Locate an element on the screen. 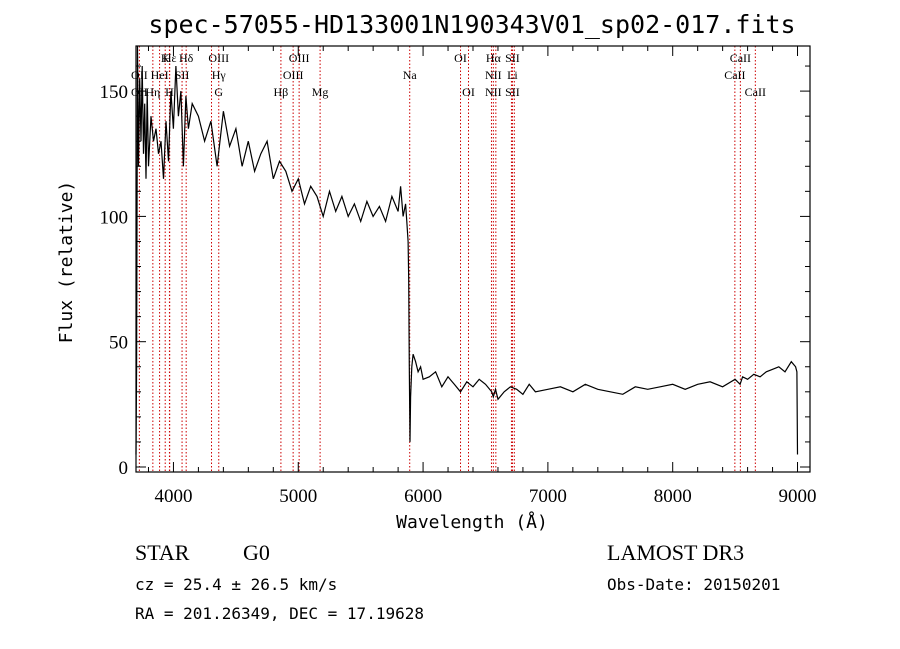 The height and width of the screenshot is (649, 900). line-label-CaII-8542-top: CaII is located at coordinates (740, 58).